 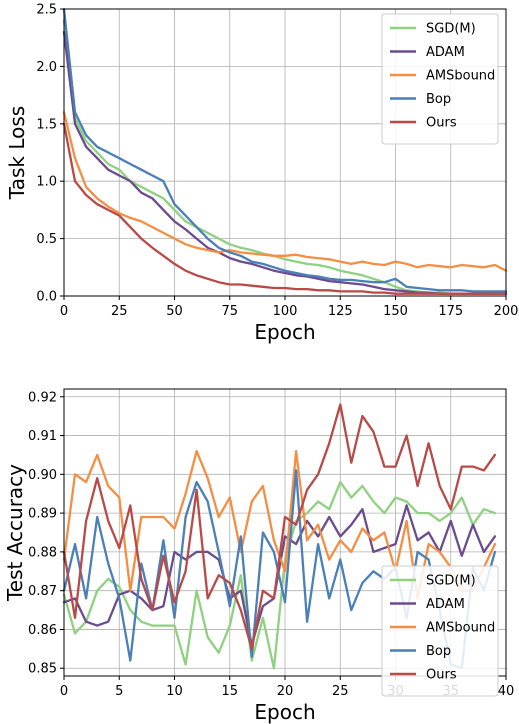 I want to click on test-accuracy-x-tick-label: 0, so click(x=64, y=691).